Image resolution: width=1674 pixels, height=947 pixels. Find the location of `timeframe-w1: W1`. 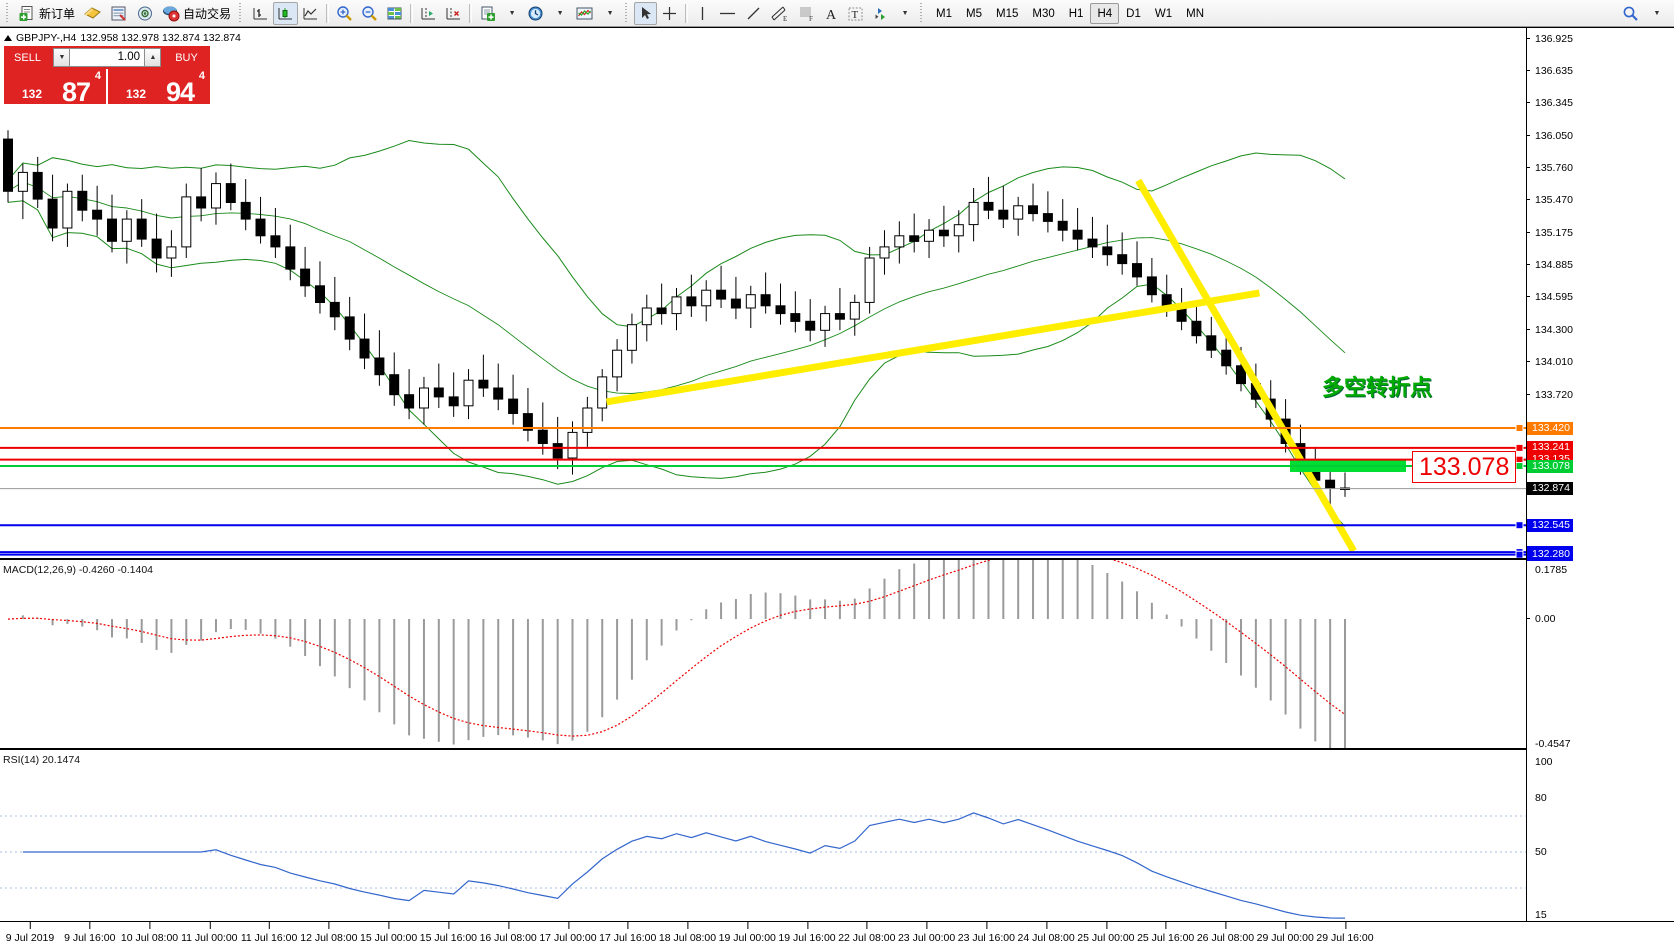

timeframe-w1: W1 is located at coordinates (1163, 13).